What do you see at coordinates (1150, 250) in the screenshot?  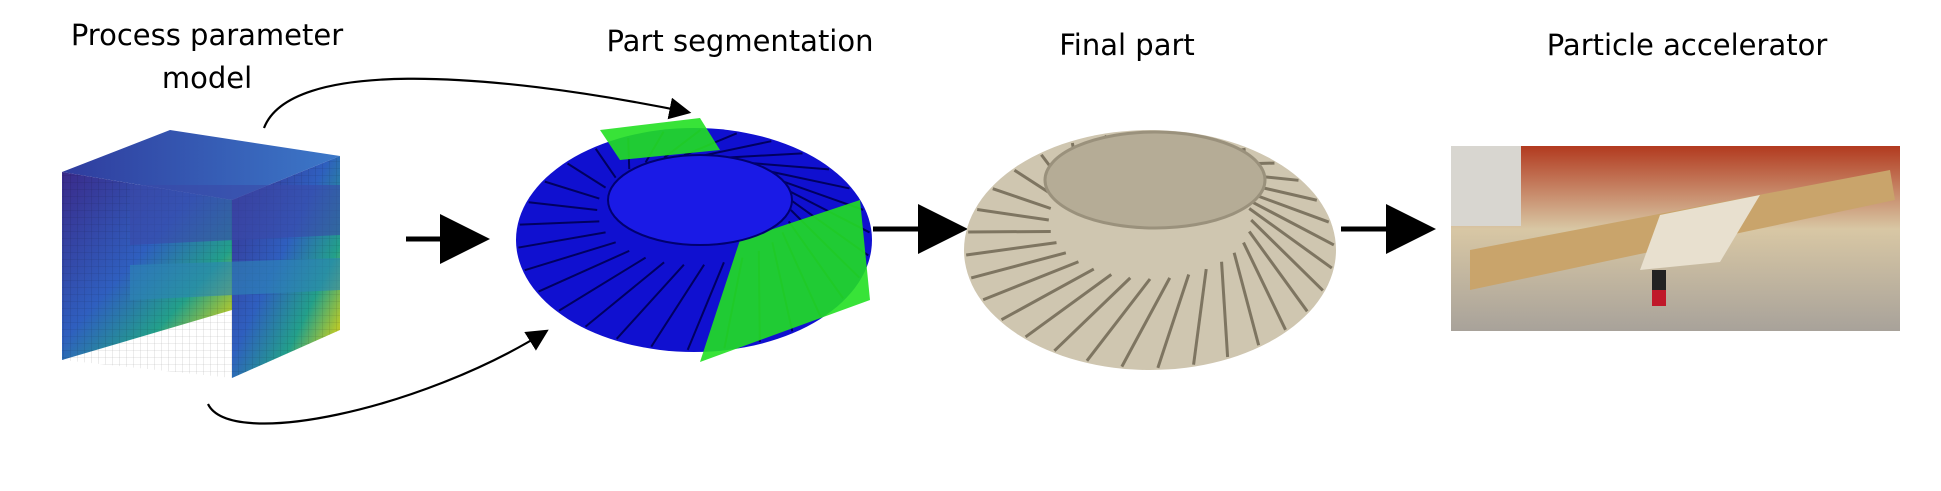 I see `final-gear` at bounding box center [1150, 250].